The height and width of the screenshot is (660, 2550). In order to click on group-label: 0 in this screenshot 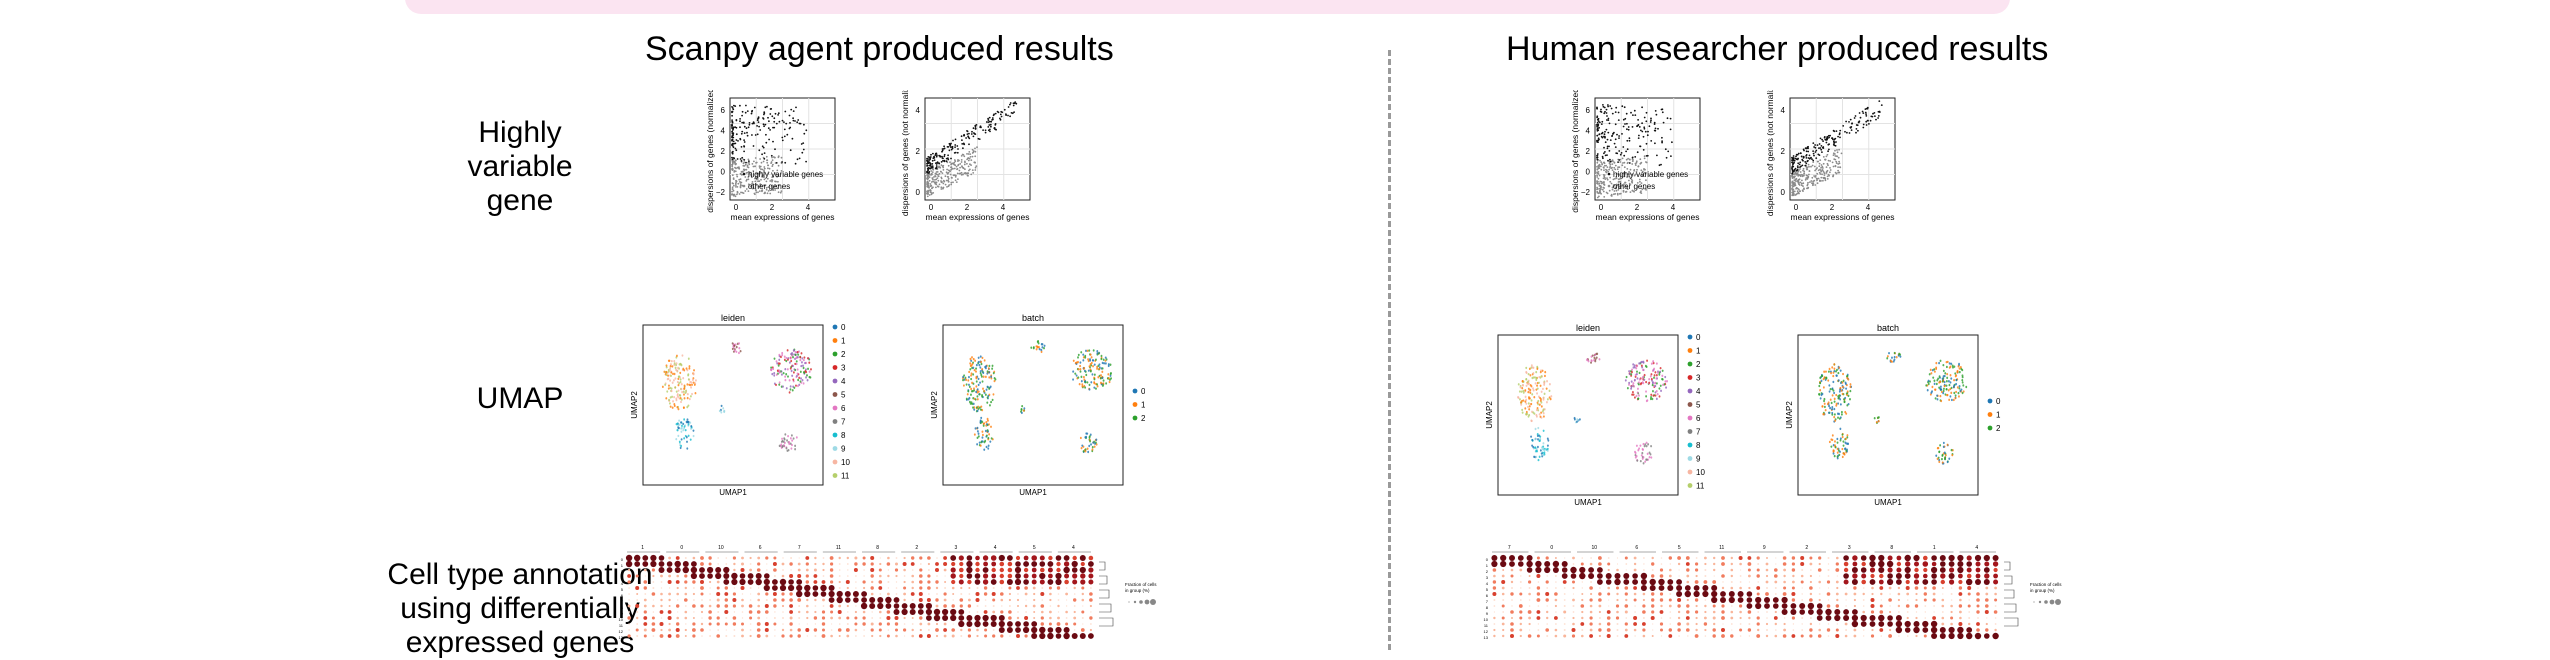, I will do `click(681, 548)`.